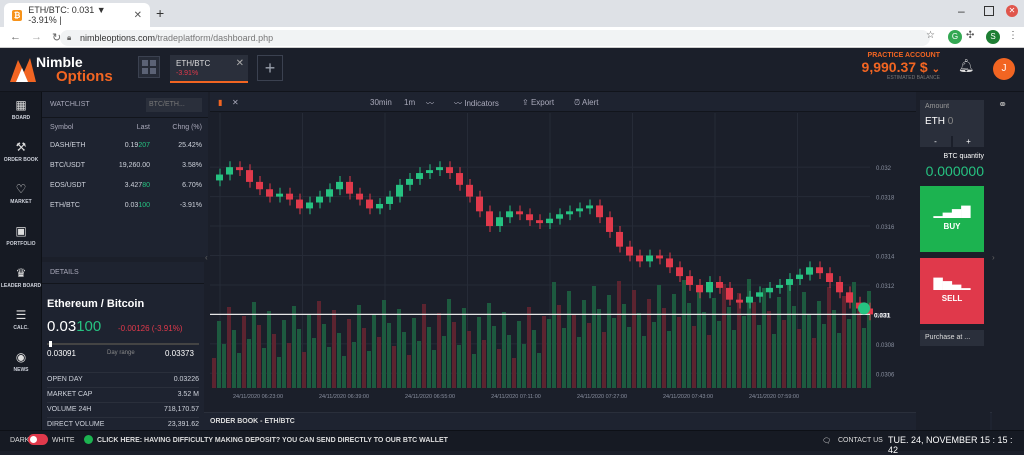 Image resolution: width=1024 pixels, height=455 pixels. Describe the element at coordinates (206, 257) in the screenshot. I see `collapse-left-icon: ‹` at that location.